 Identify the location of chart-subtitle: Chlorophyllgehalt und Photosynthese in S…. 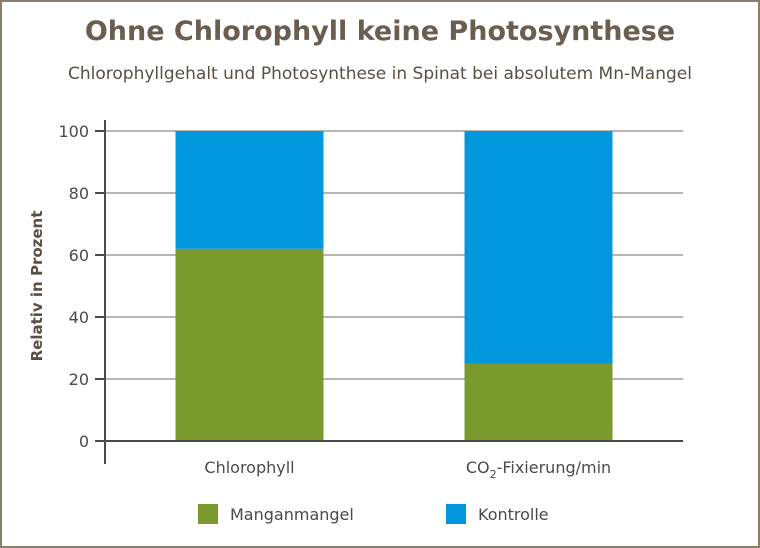
(380, 74).